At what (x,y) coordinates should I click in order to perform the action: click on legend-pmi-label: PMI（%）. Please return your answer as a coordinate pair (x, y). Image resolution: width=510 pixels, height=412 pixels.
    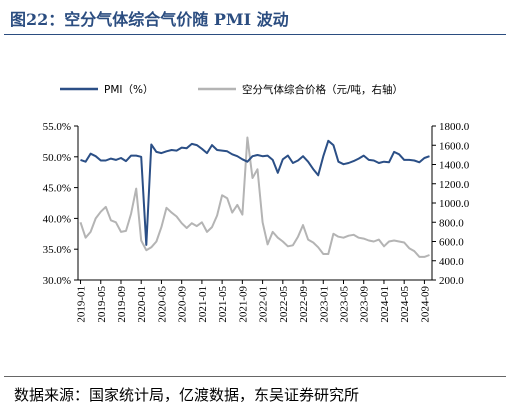
    Looking at the image, I should click on (128, 90).